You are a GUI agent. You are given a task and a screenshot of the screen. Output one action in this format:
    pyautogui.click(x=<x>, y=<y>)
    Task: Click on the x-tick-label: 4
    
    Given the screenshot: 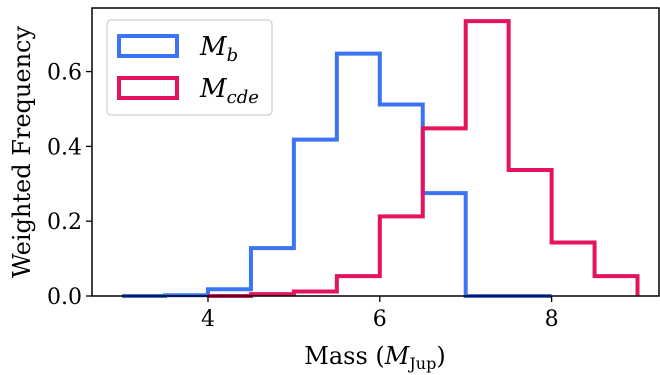 What is the action you would take?
    pyautogui.click(x=208, y=319)
    